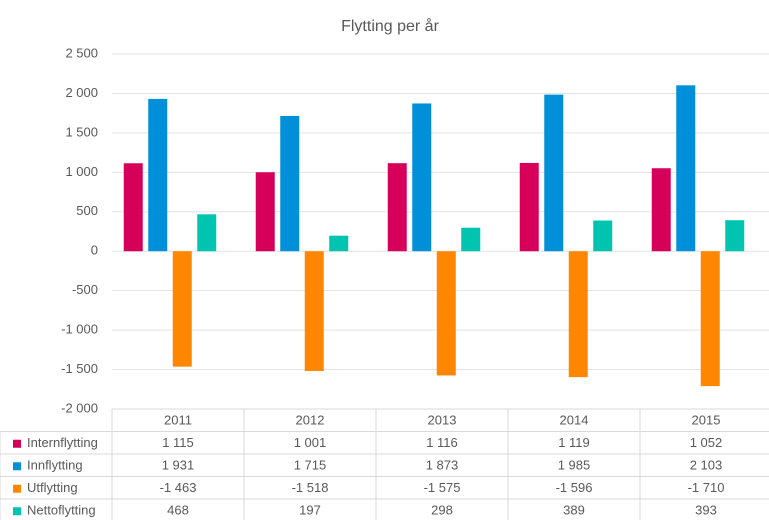 The width and height of the screenshot is (769, 520). Describe the element at coordinates (574, 465) in the screenshot. I see `table-cell: 1 985` at that location.